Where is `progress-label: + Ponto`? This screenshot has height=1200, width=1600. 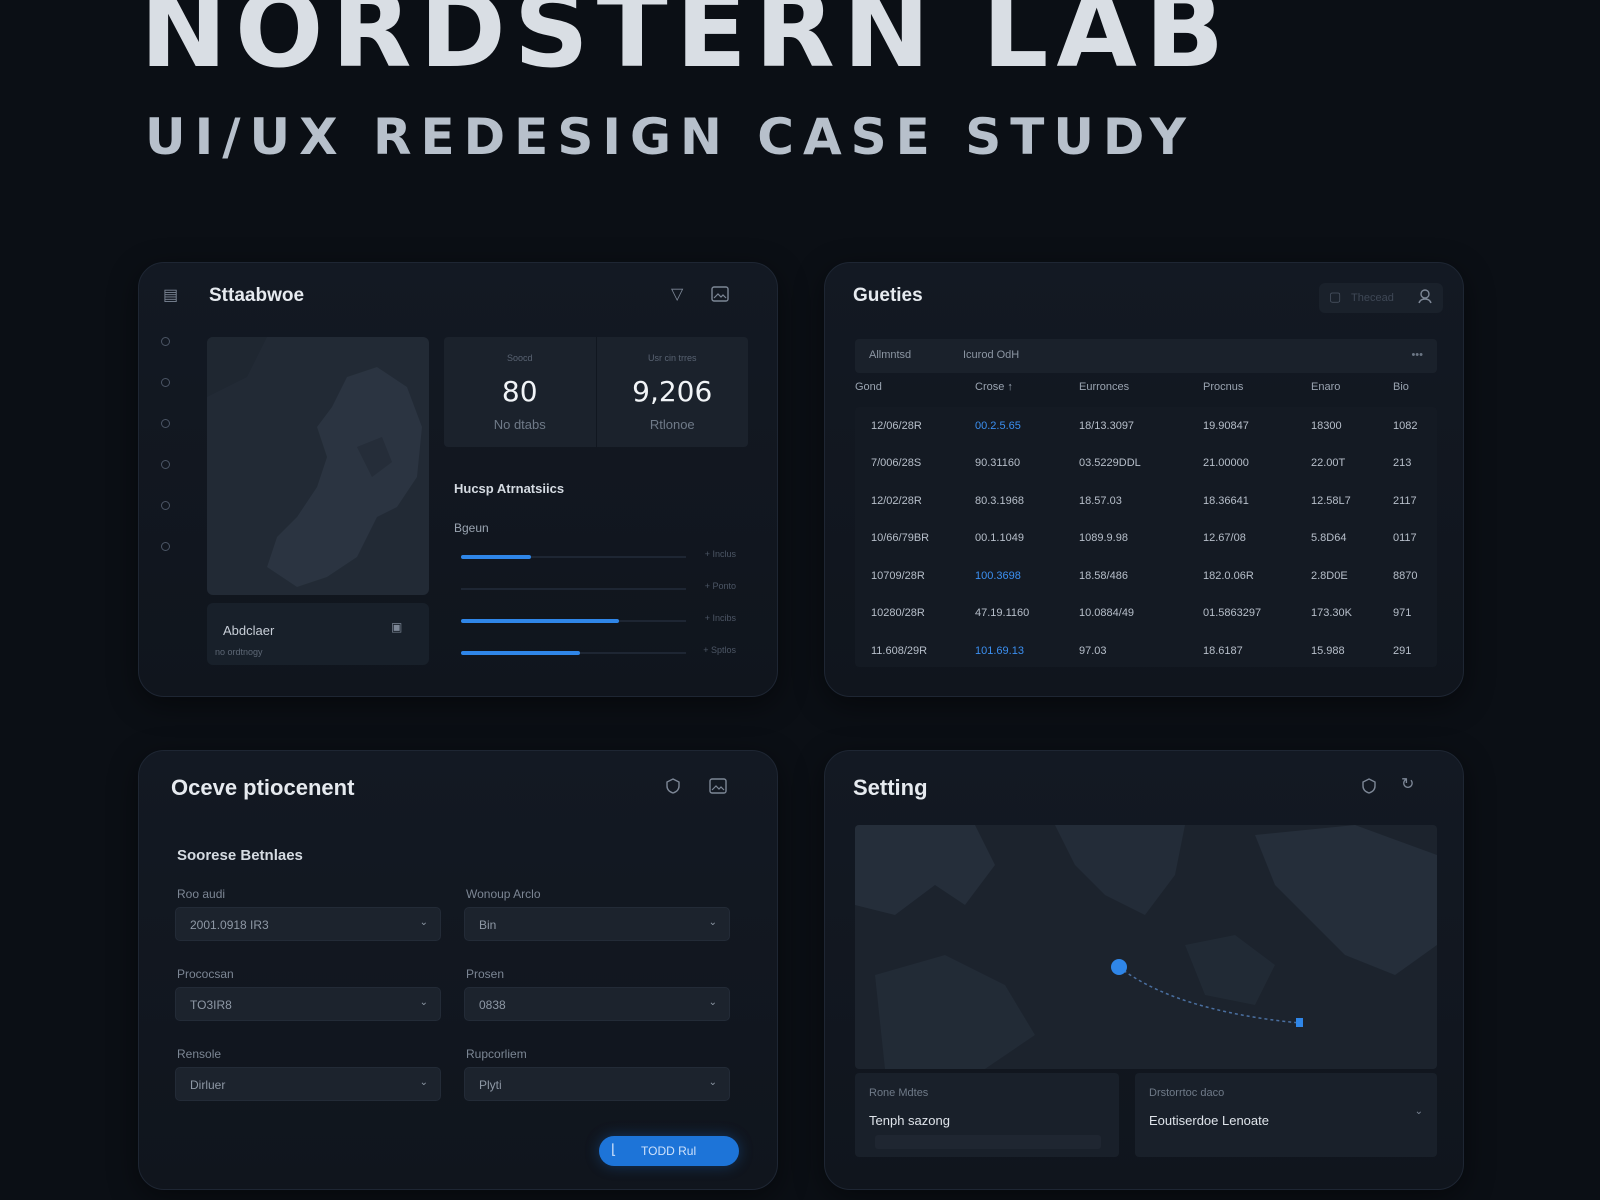
progress-label: + Ponto is located at coordinates (720, 586).